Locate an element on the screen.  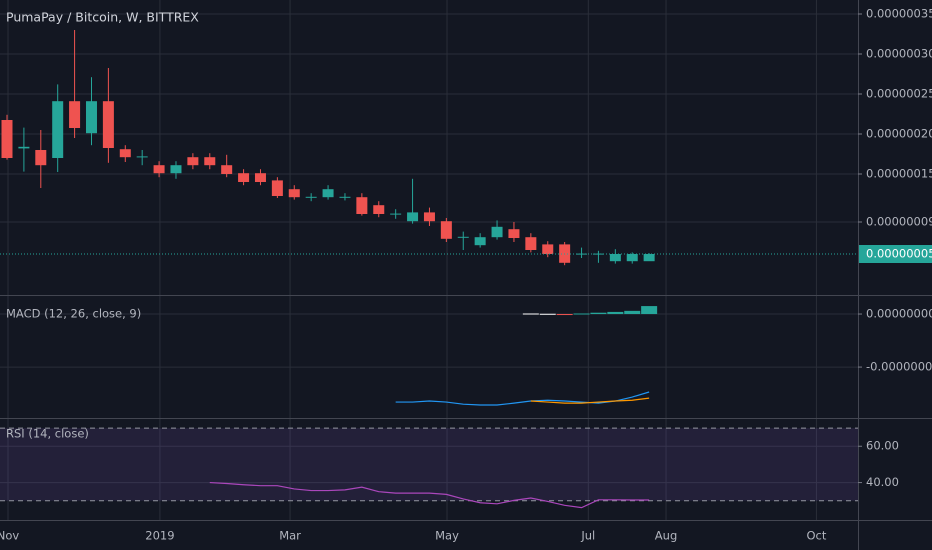
y-tick-label: 40.00 is located at coordinates (882, 482).